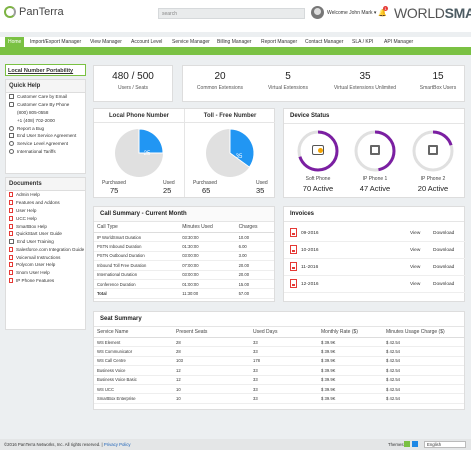 The height and width of the screenshot is (450, 471). Describe the element at coordinates (147, 42) in the screenshot. I see `nav-account-level: Account Level` at that location.